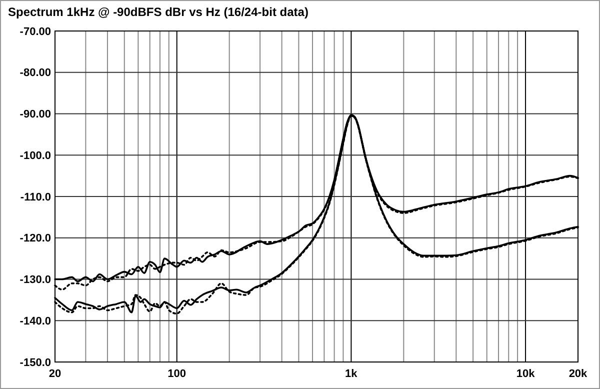 The width and height of the screenshot is (600, 389). I want to click on y-tick-label: -150.0, so click(35, 362).